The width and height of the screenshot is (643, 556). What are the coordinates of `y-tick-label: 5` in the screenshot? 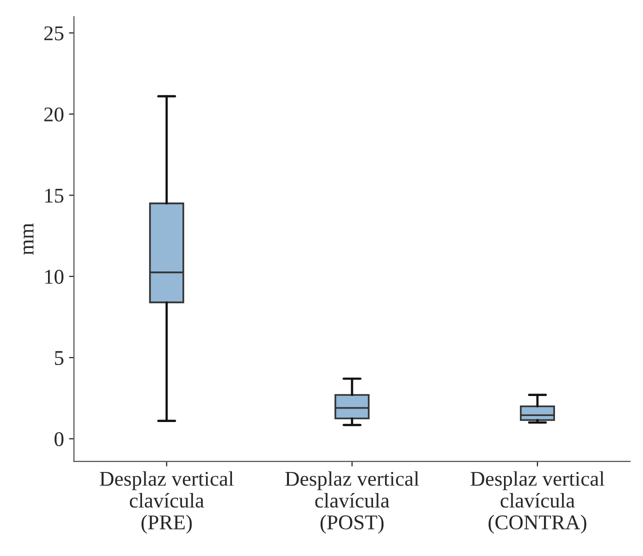 It's located at (59, 358).